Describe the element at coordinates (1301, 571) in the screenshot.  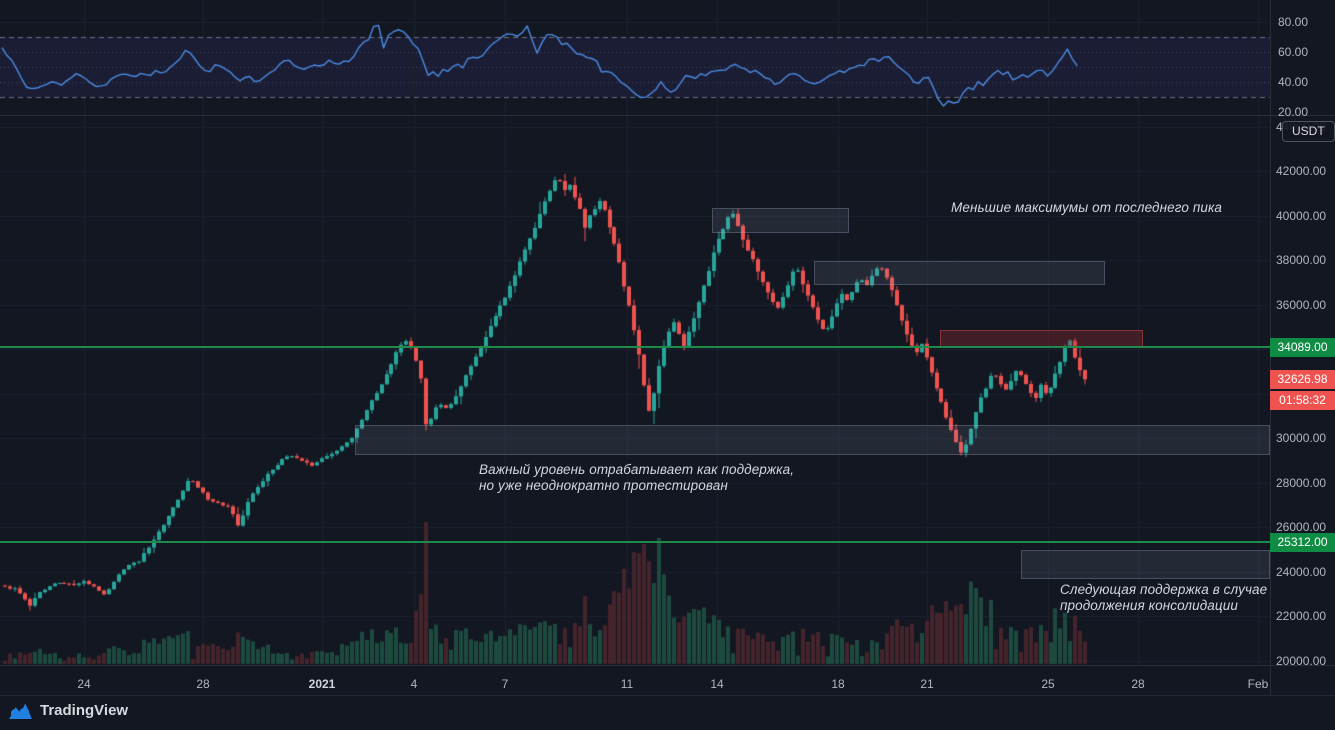
I see `price-axis-label: 24000.00` at that location.